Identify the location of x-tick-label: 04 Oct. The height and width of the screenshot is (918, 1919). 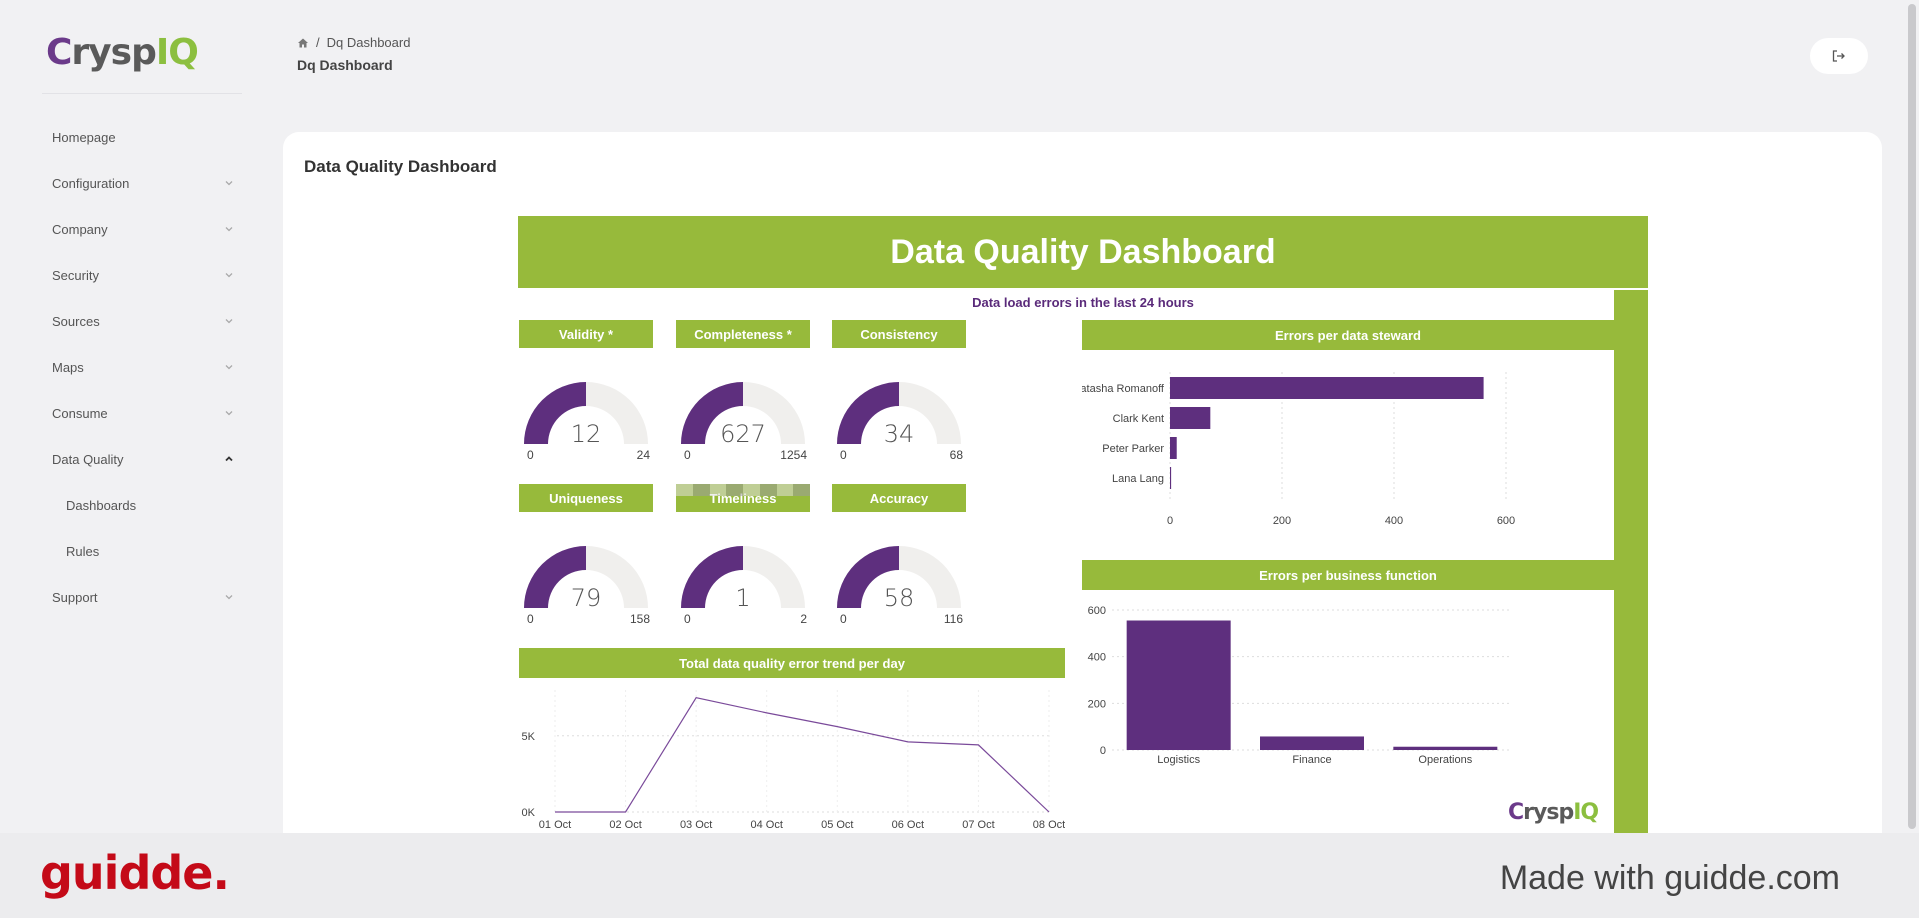
(767, 825).